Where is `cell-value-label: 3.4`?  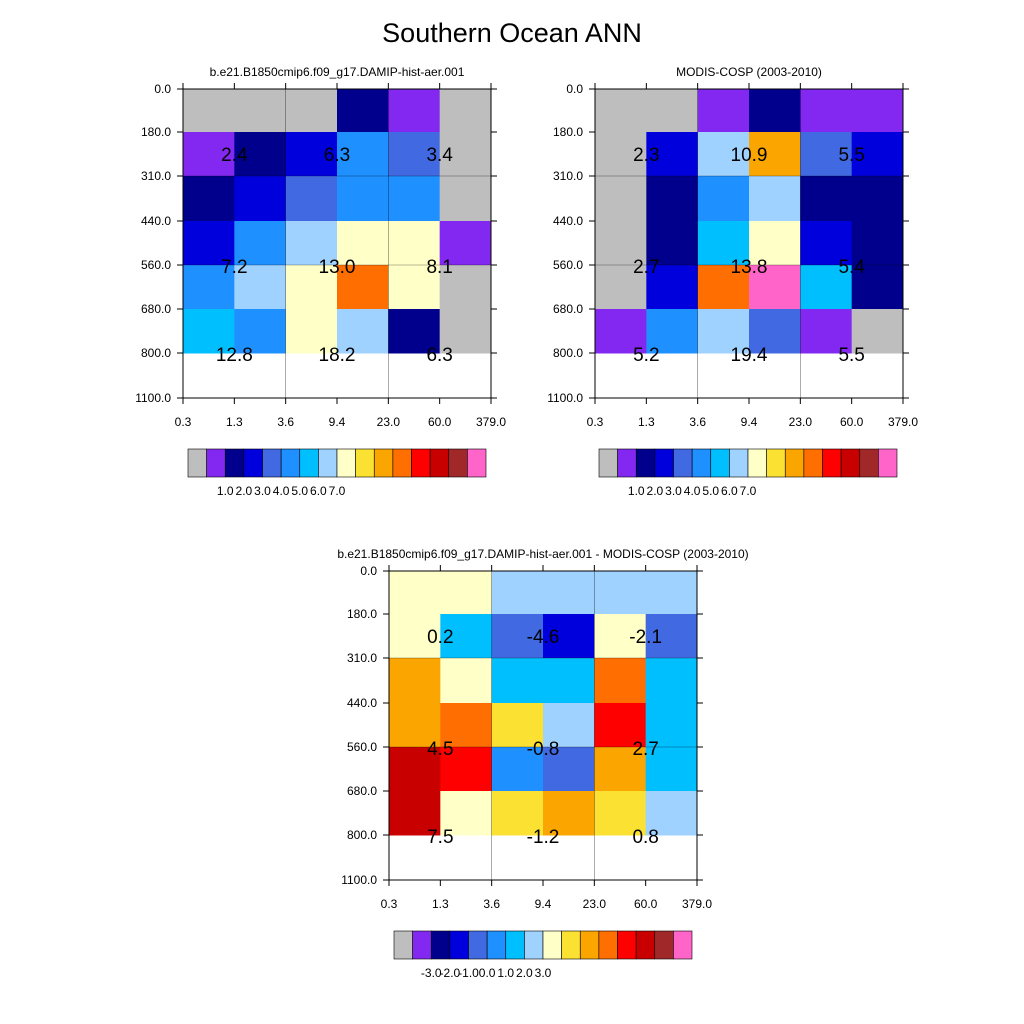 cell-value-label: 3.4 is located at coordinates (439, 155).